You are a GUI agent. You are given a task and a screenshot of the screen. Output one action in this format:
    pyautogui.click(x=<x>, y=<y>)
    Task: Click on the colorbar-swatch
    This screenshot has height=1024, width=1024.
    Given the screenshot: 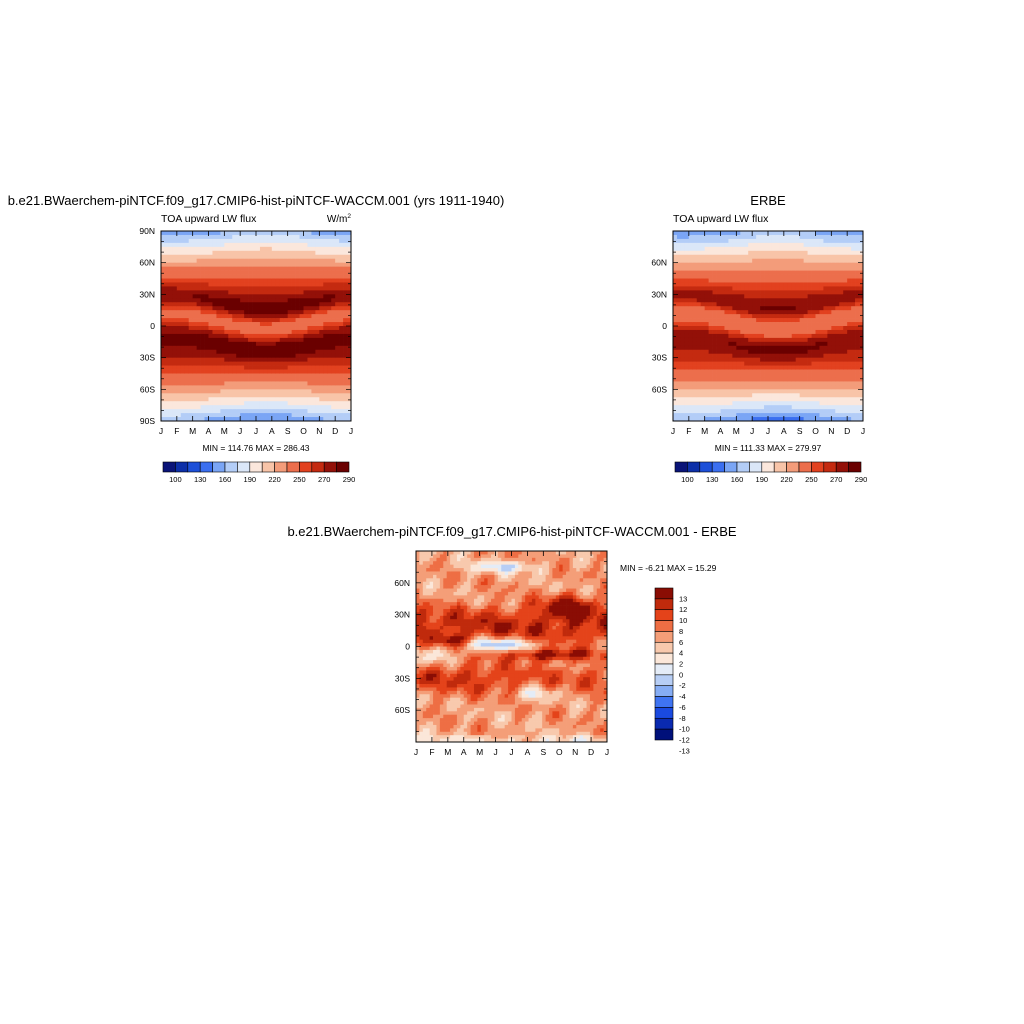 What is the action you would take?
    pyautogui.click(x=718, y=467)
    